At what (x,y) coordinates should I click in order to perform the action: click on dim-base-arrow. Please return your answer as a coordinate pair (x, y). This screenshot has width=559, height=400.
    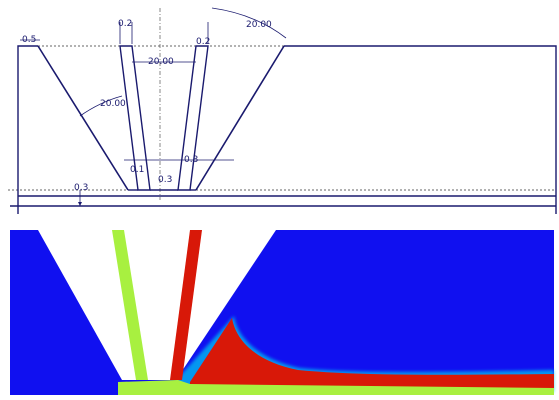
    Looking at the image, I should click on (80, 204).